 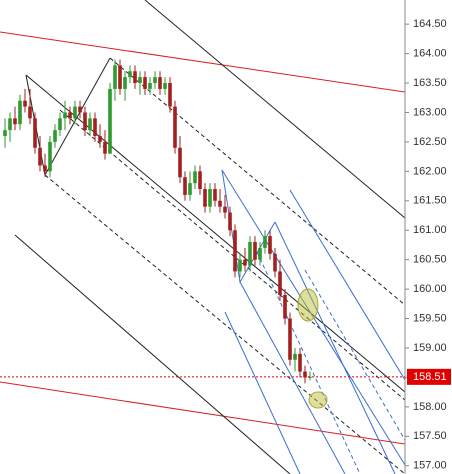 What do you see at coordinates (430, 230) in the screenshot?
I see `y-tick-label: 161.00` at bounding box center [430, 230].